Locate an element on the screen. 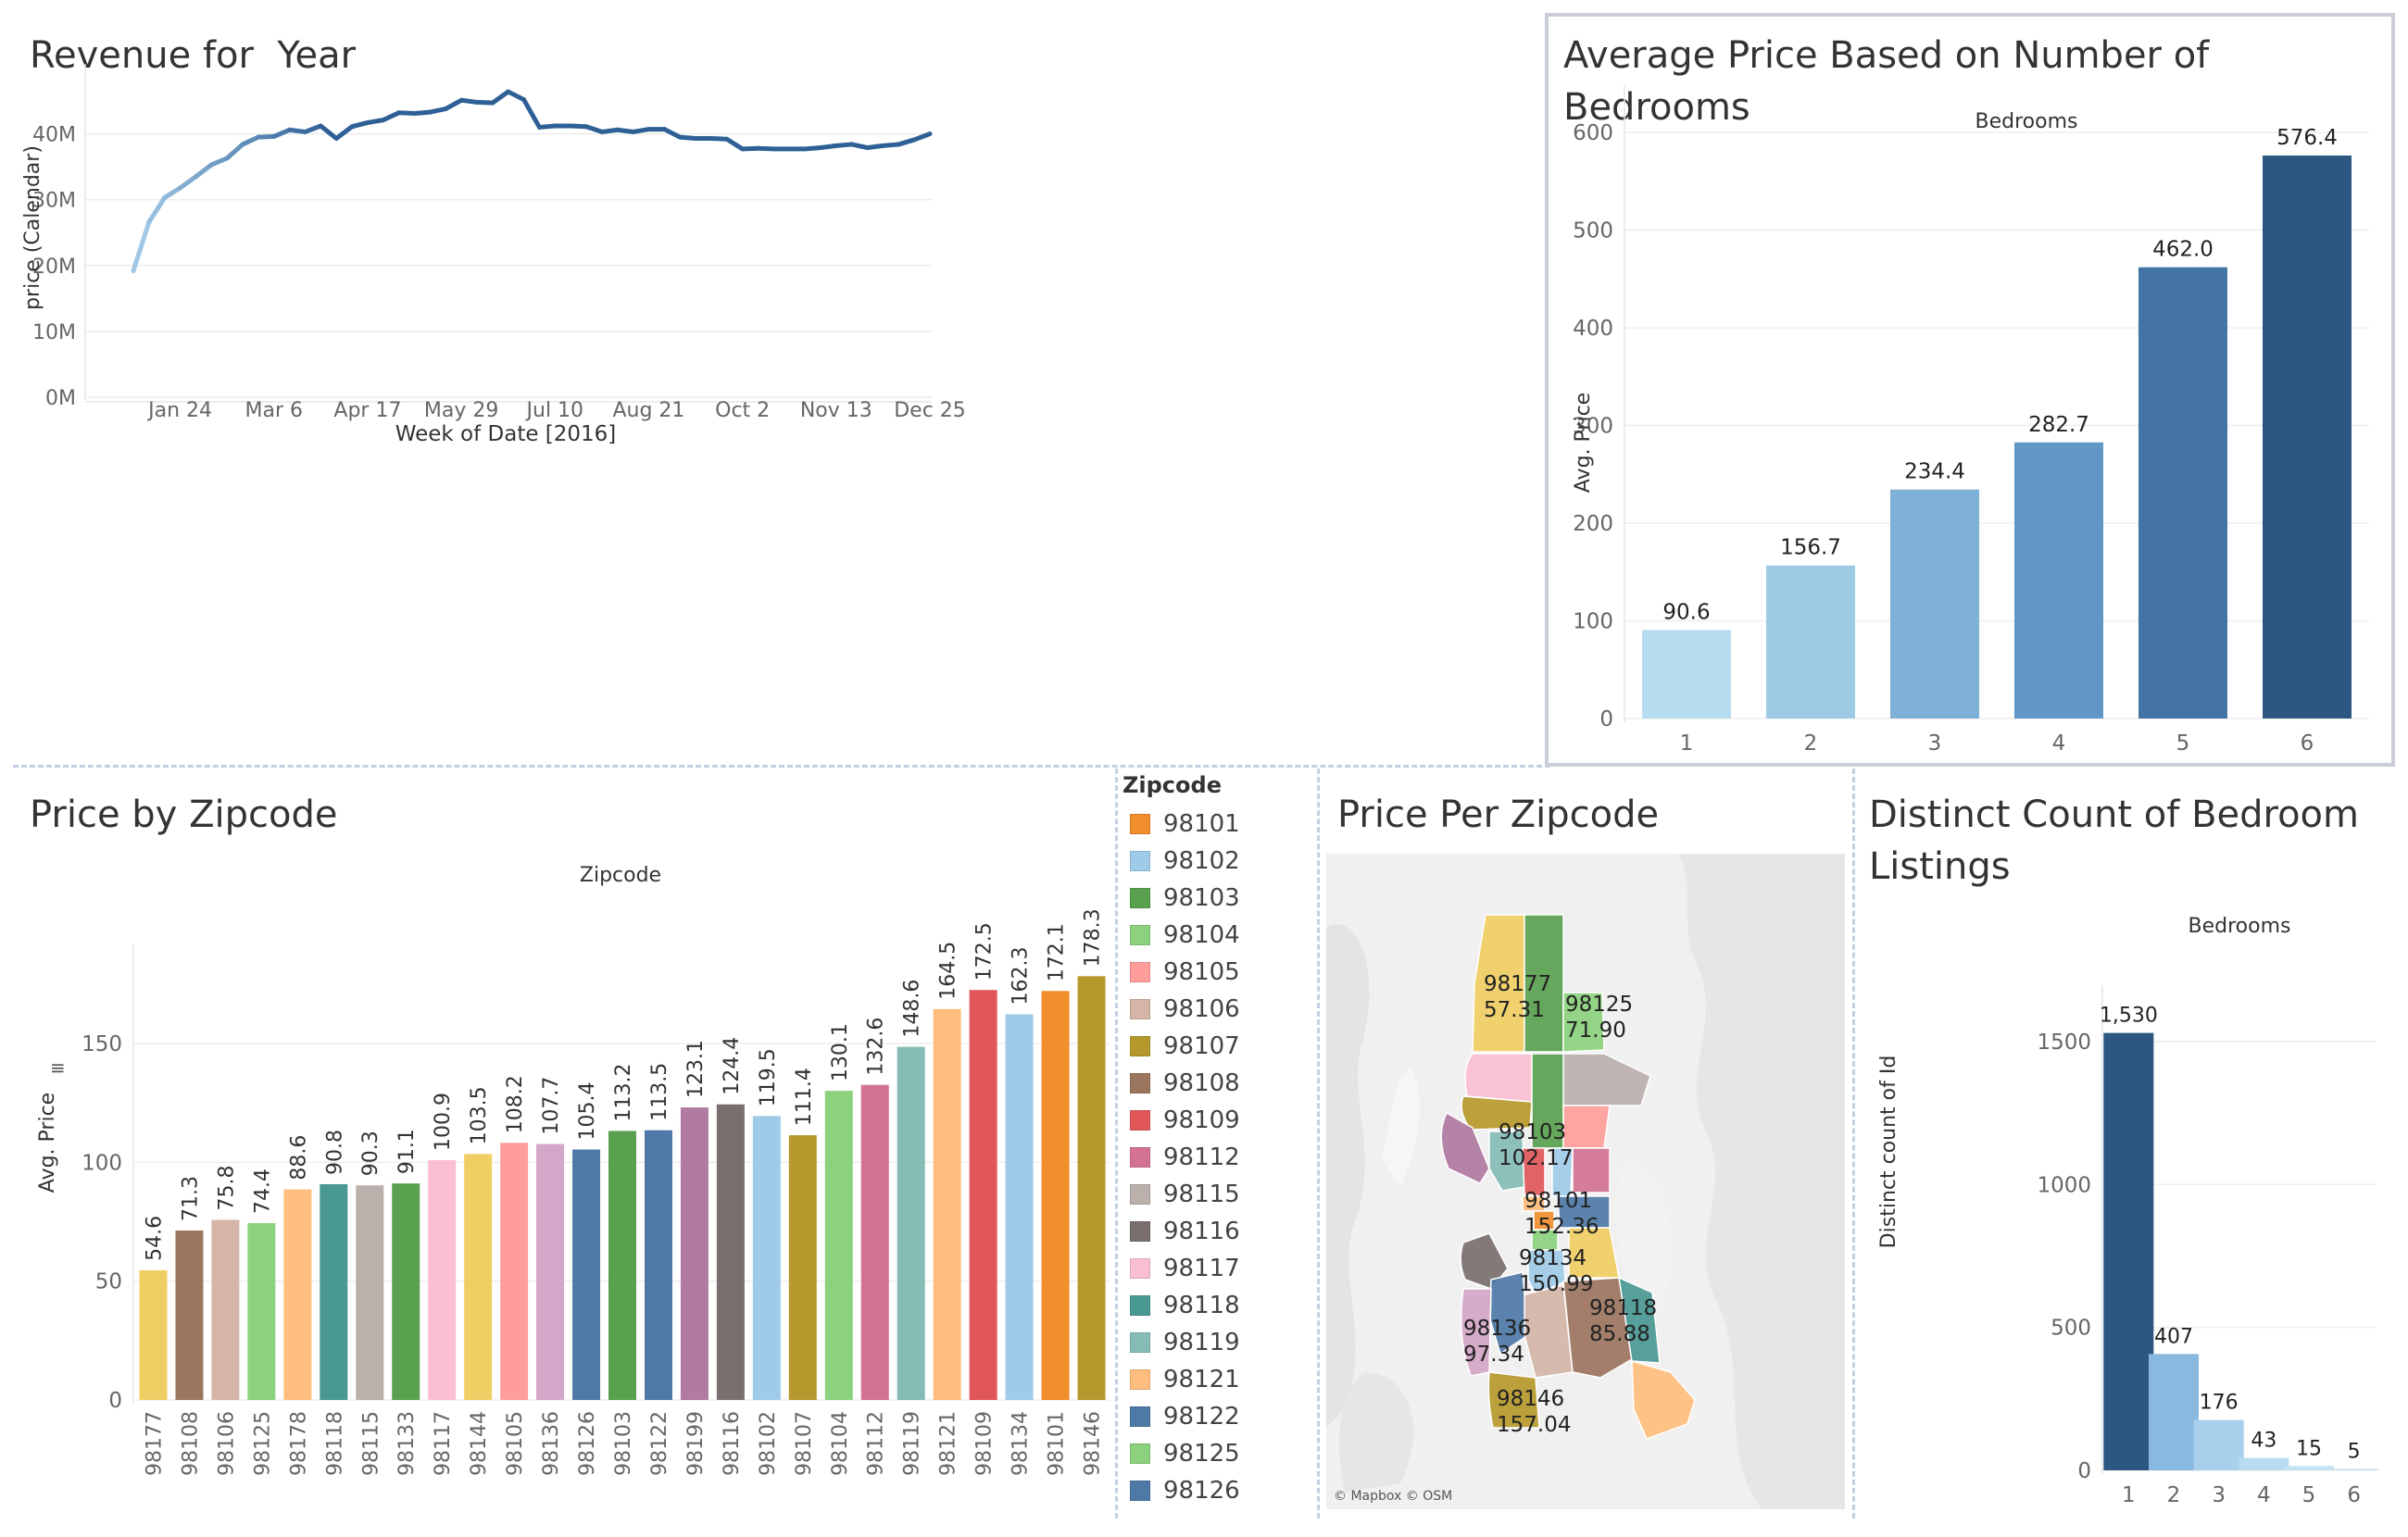 This screenshot has width=2408, height=1537. legend-item: 98101 is located at coordinates (1215, 824).